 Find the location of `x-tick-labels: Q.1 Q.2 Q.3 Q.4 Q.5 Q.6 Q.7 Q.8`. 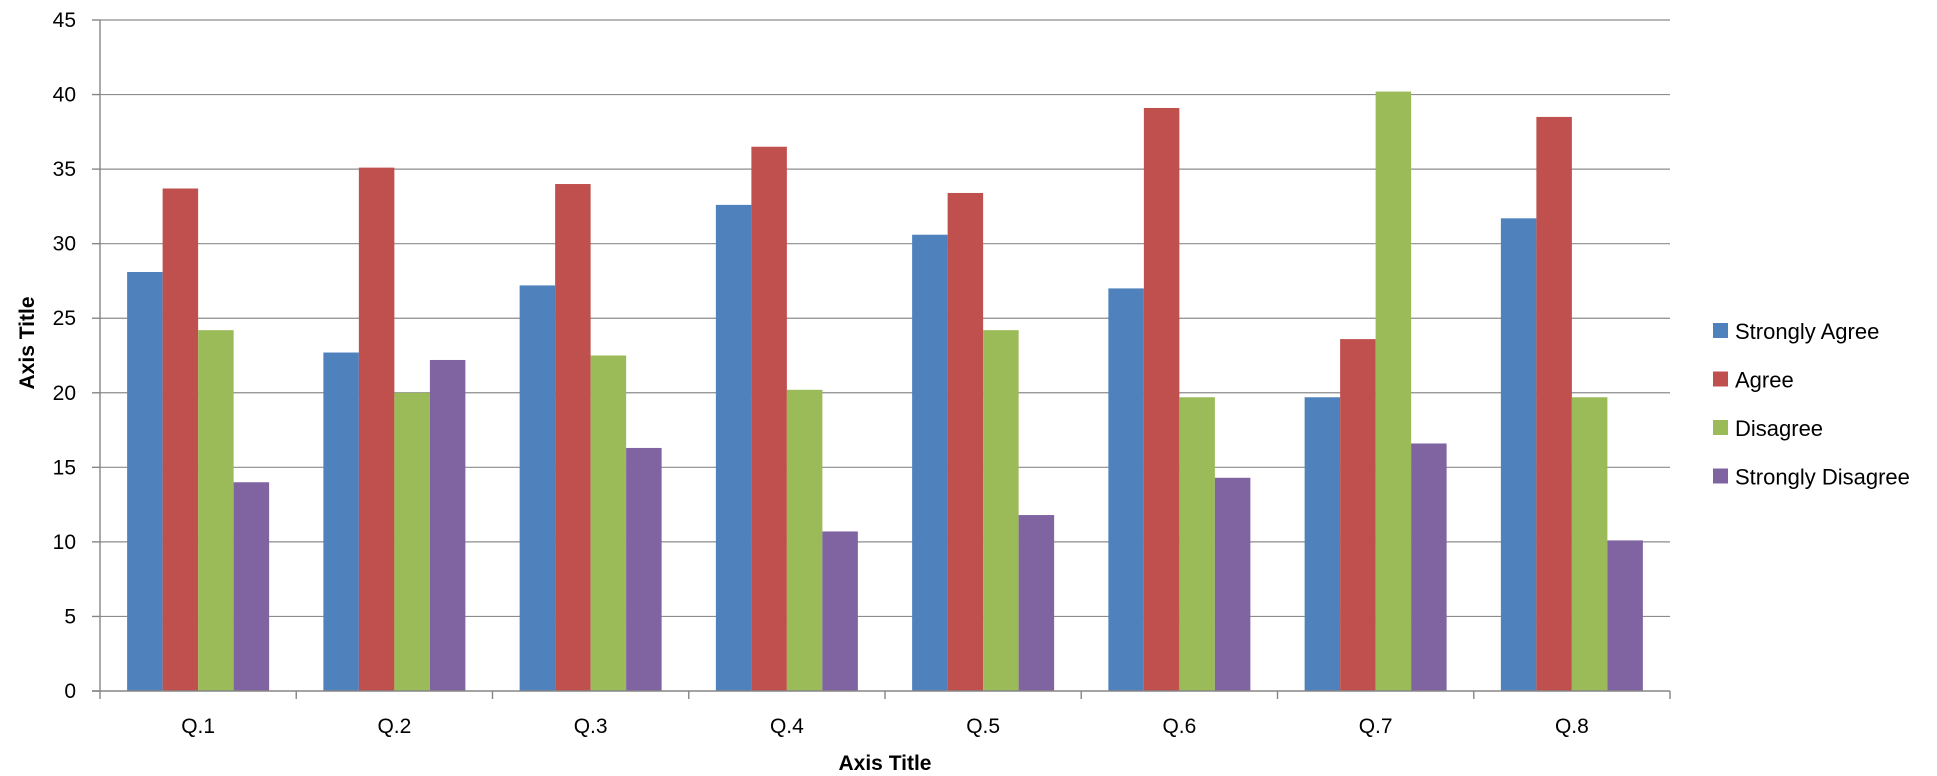

x-tick-labels: Q.1 Q.2 Q.3 Q.4 Q.5 Q.6 Q.7 Q.8 is located at coordinates (885, 726).